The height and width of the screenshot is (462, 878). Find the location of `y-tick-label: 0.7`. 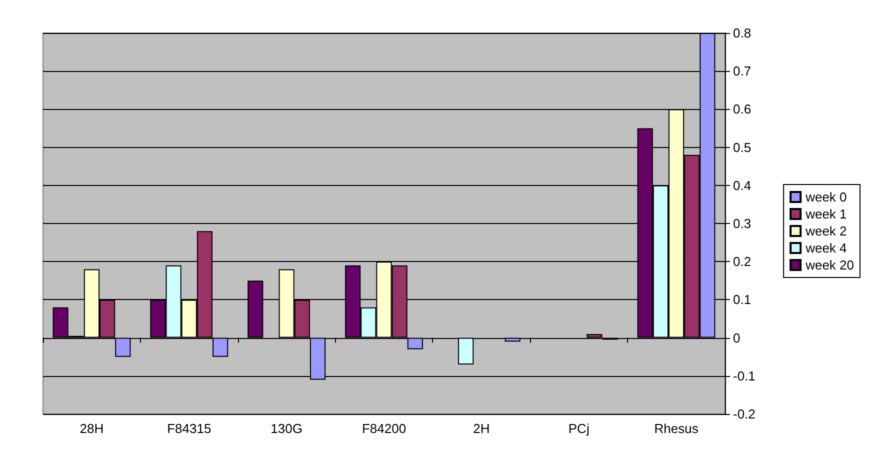

y-tick-label: 0.7 is located at coordinates (742, 71).